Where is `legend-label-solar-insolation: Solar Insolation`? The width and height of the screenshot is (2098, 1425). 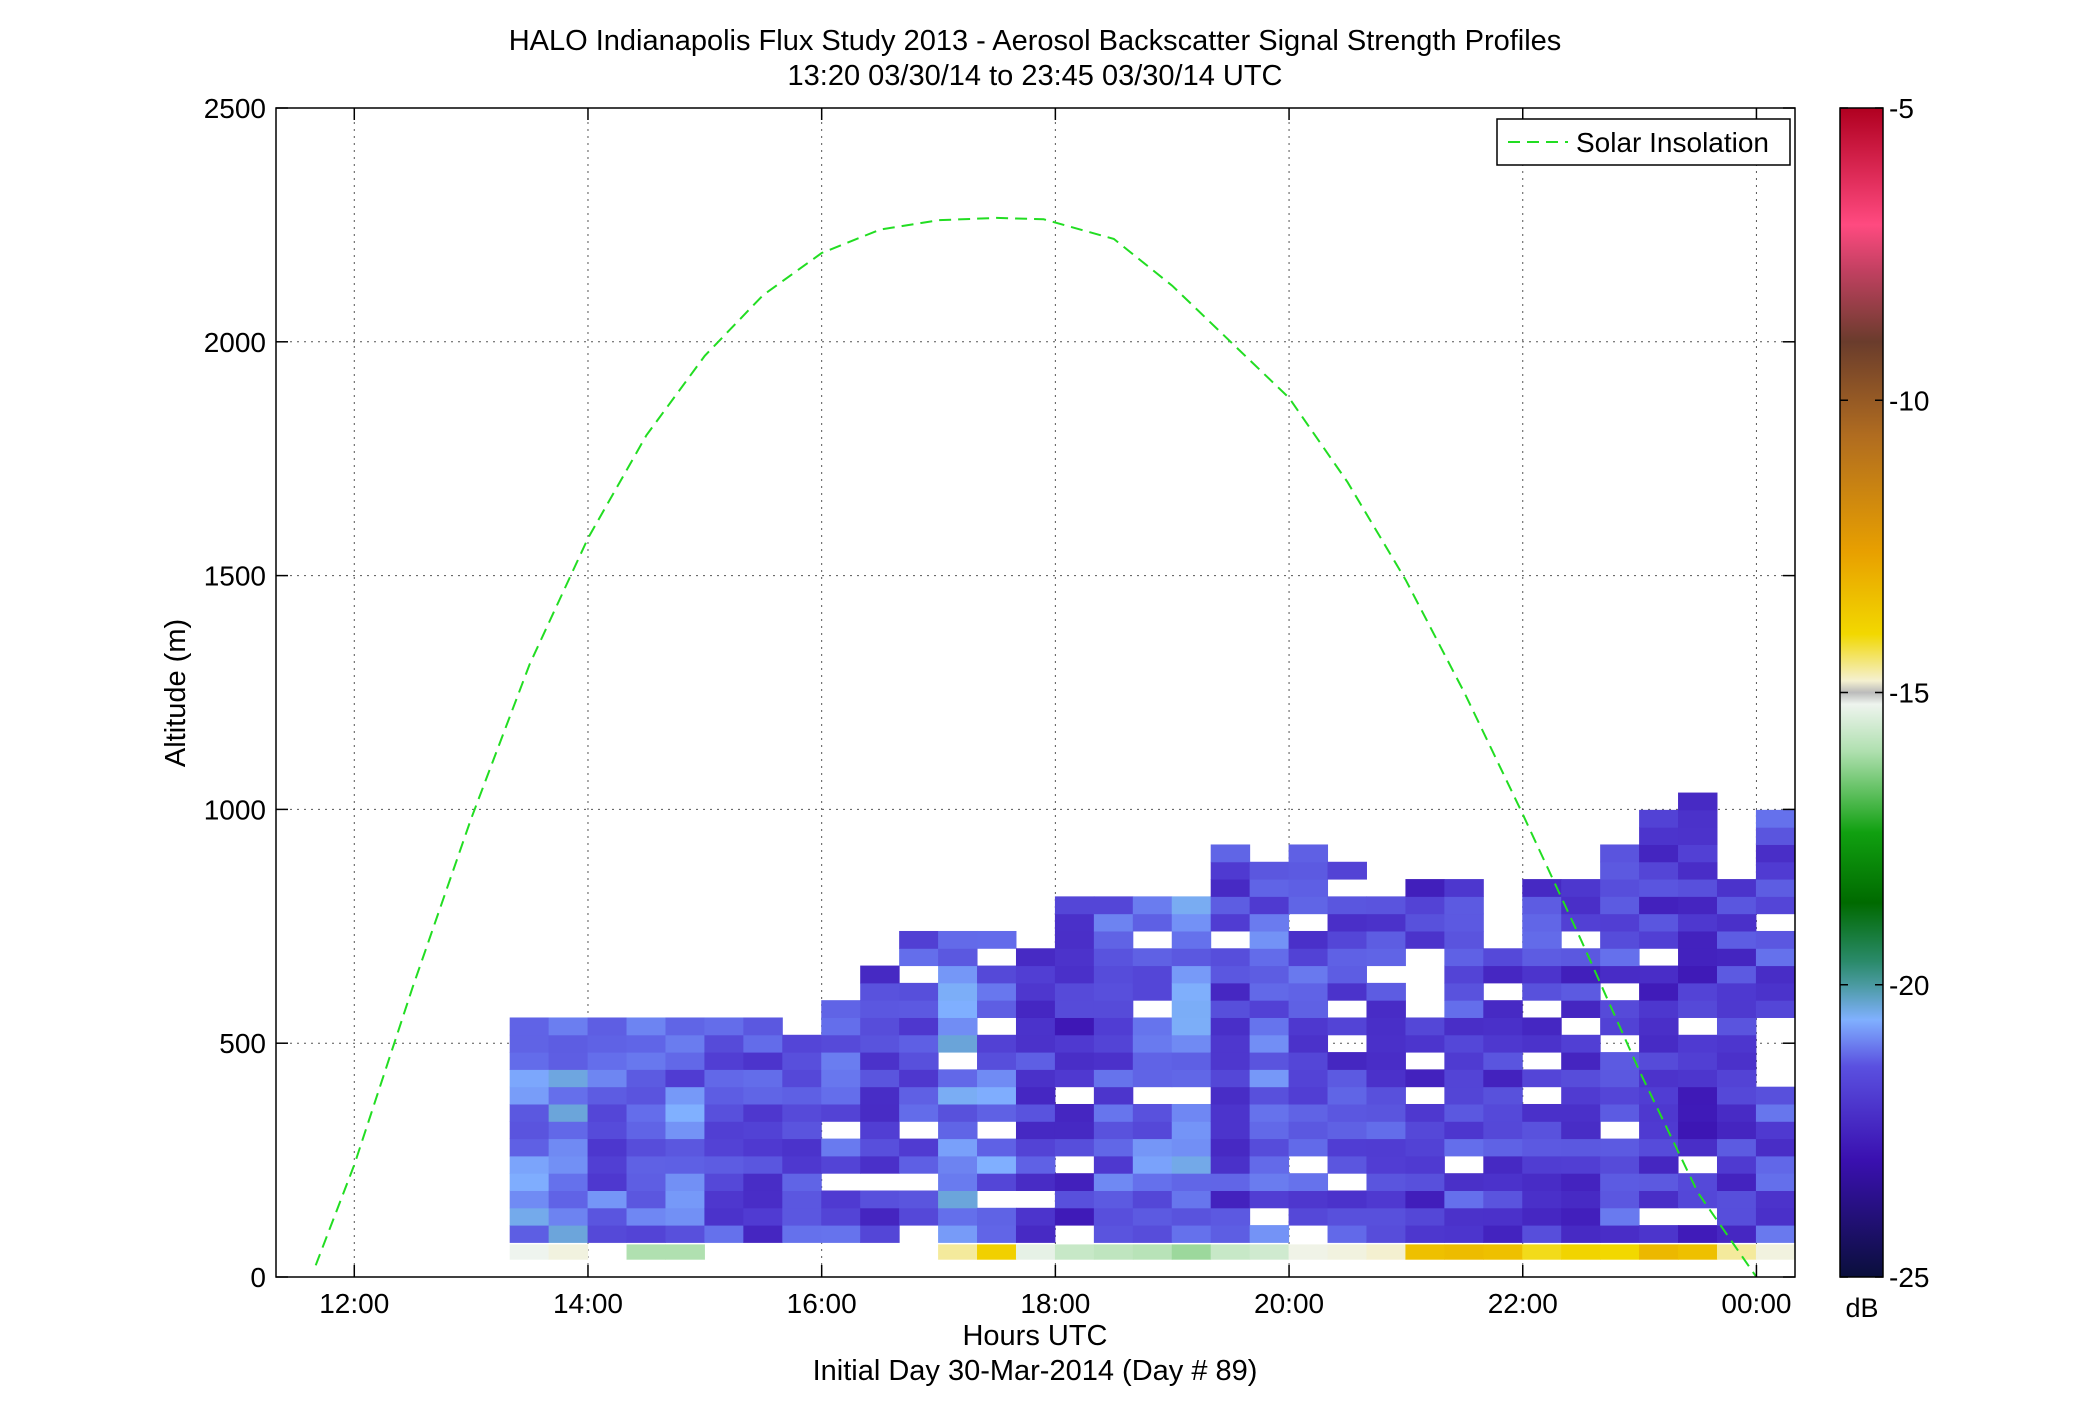 legend-label-solar-insolation: Solar Insolation is located at coordinates (1672, 142).